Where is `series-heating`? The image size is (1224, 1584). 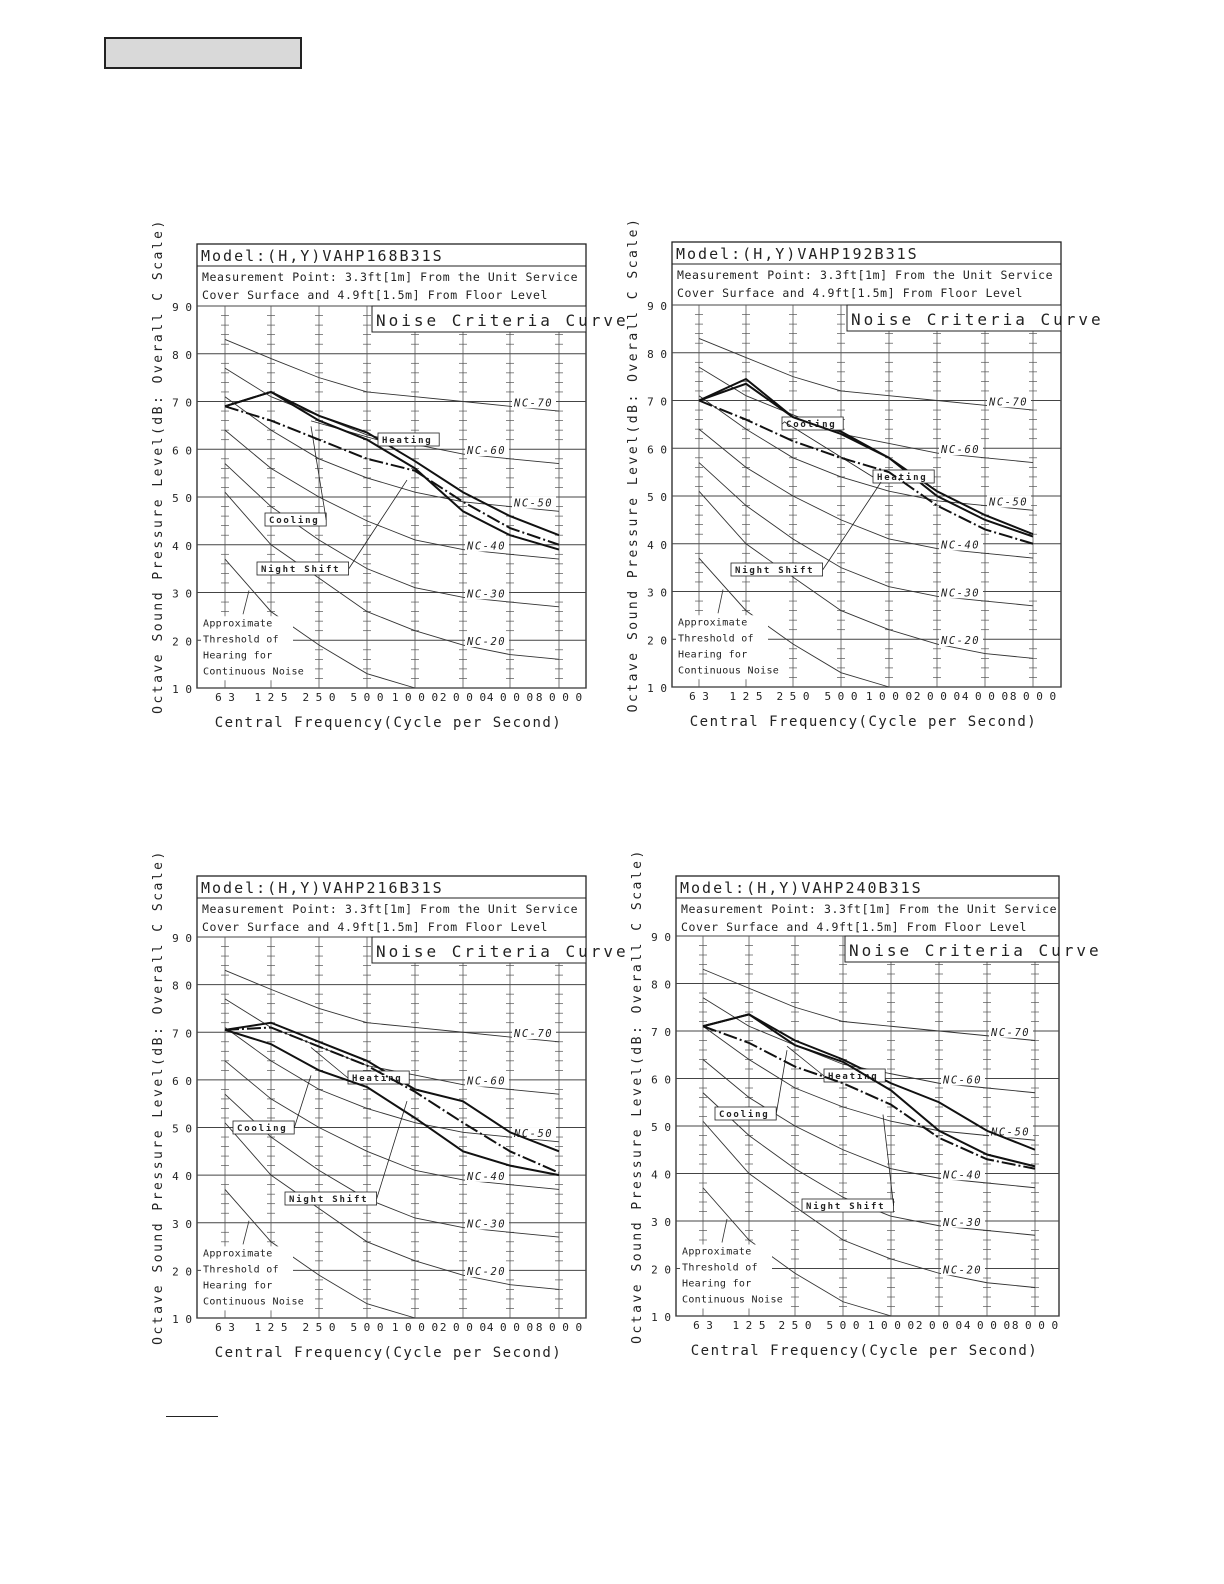
series-heating is located at coordinates (866, 460).